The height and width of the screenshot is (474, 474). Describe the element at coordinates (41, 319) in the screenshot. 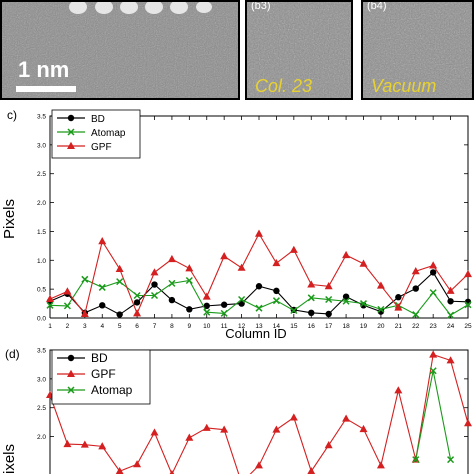

I see `y-tick-label: 0.0` at that location.